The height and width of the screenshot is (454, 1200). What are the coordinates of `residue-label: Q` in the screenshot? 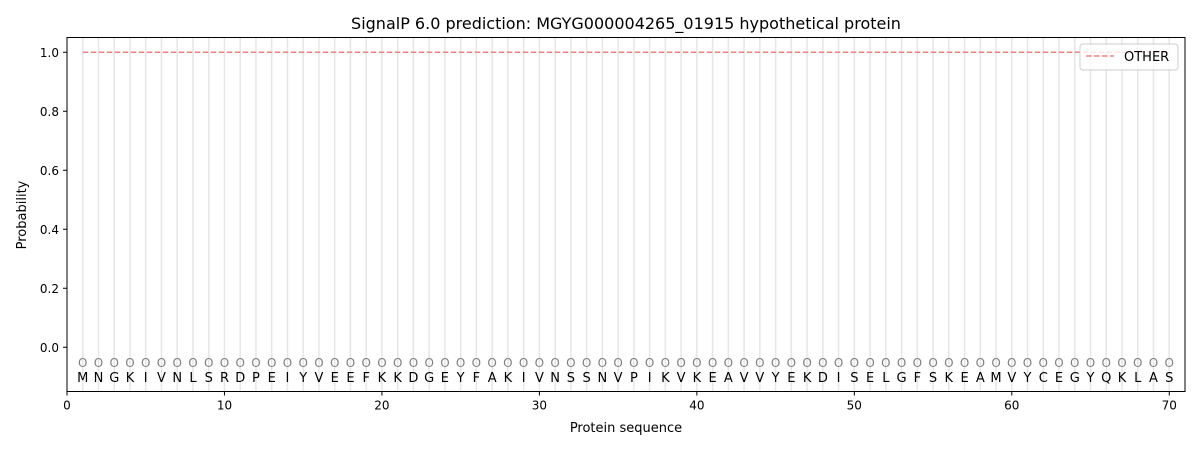 It's located at (1106, 378).